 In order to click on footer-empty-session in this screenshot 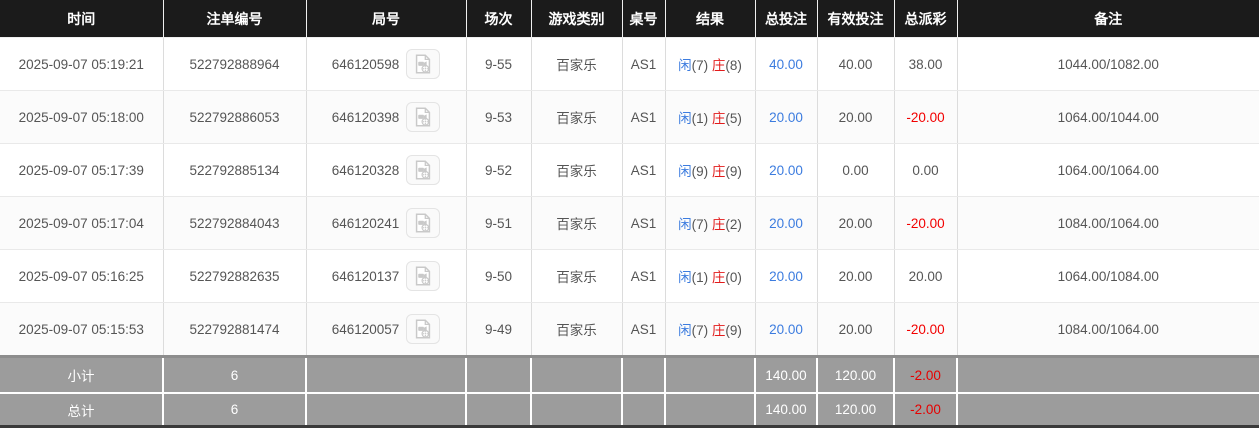, I will do `click(499, 374)`.